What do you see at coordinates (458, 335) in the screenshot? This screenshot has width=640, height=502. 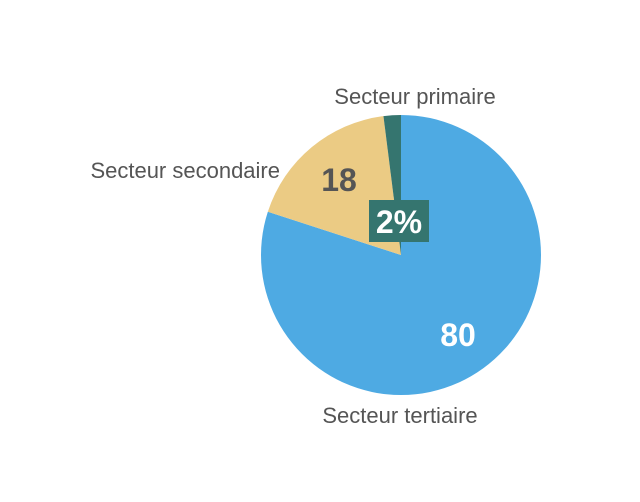 I see `value-label-tertiaire: 80` at bounding box center [458, 335].